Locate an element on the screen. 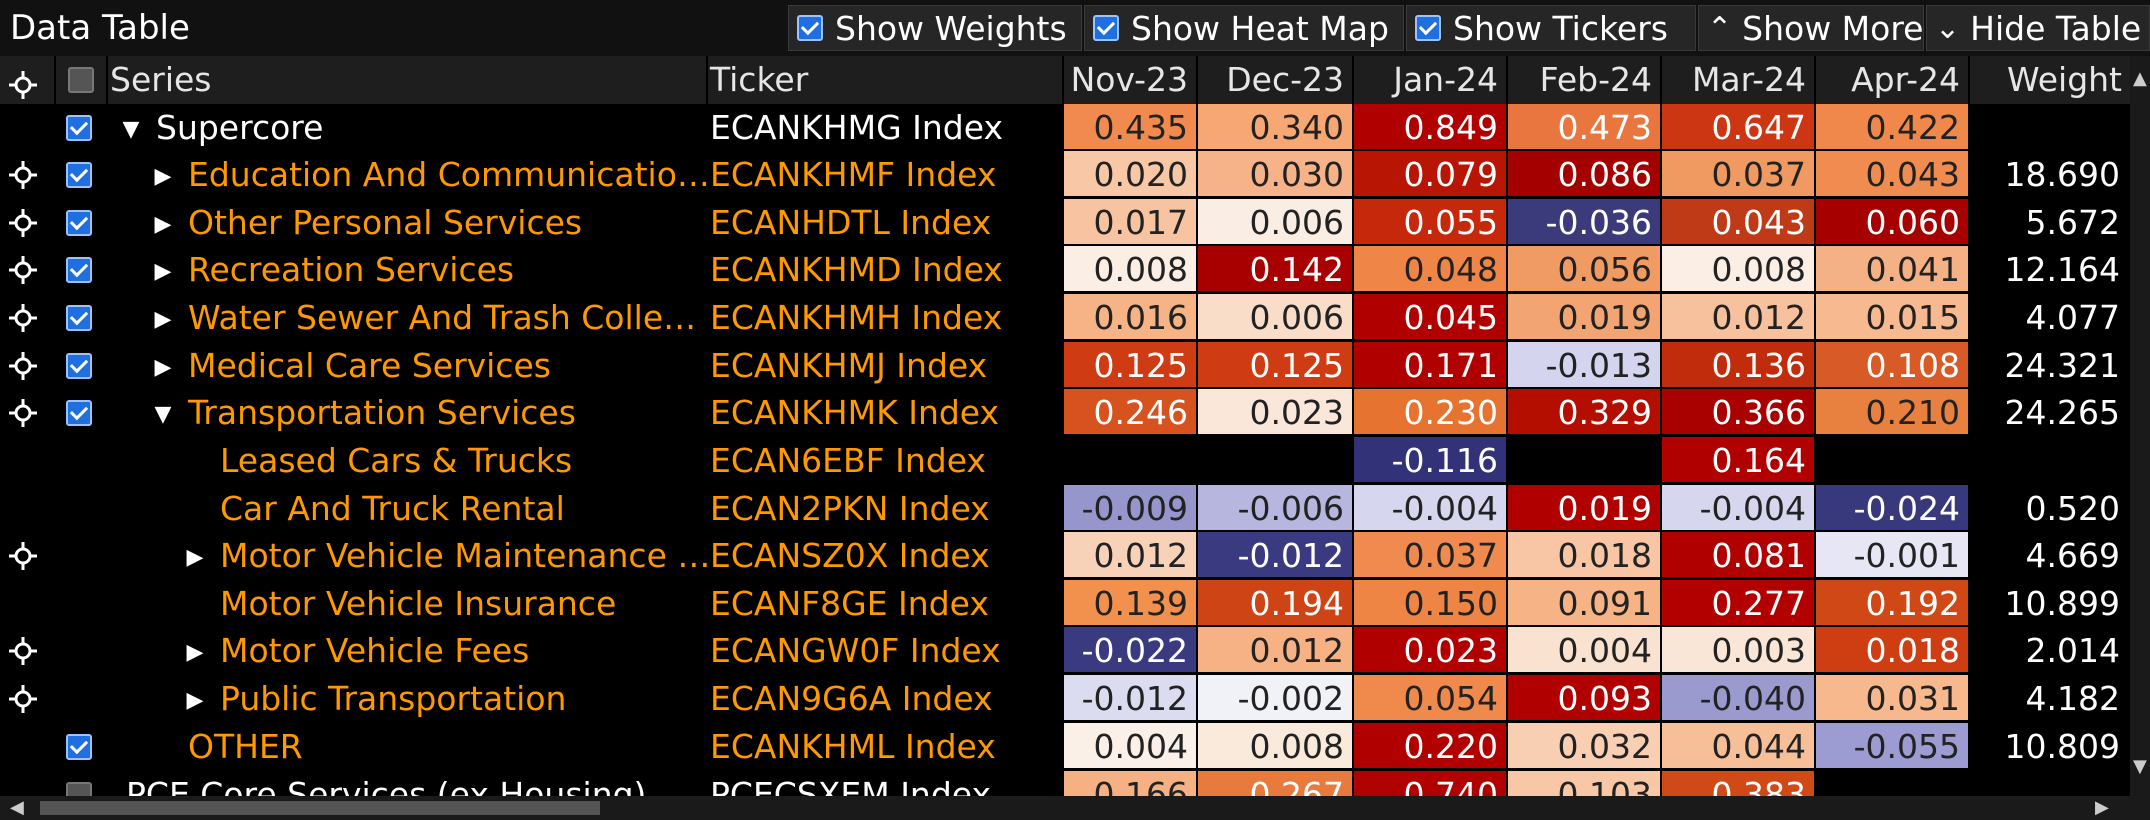 The height and width of the screenshot is (820, 2150). value-cell: 0.166 is located at coordinates (1131, 783).